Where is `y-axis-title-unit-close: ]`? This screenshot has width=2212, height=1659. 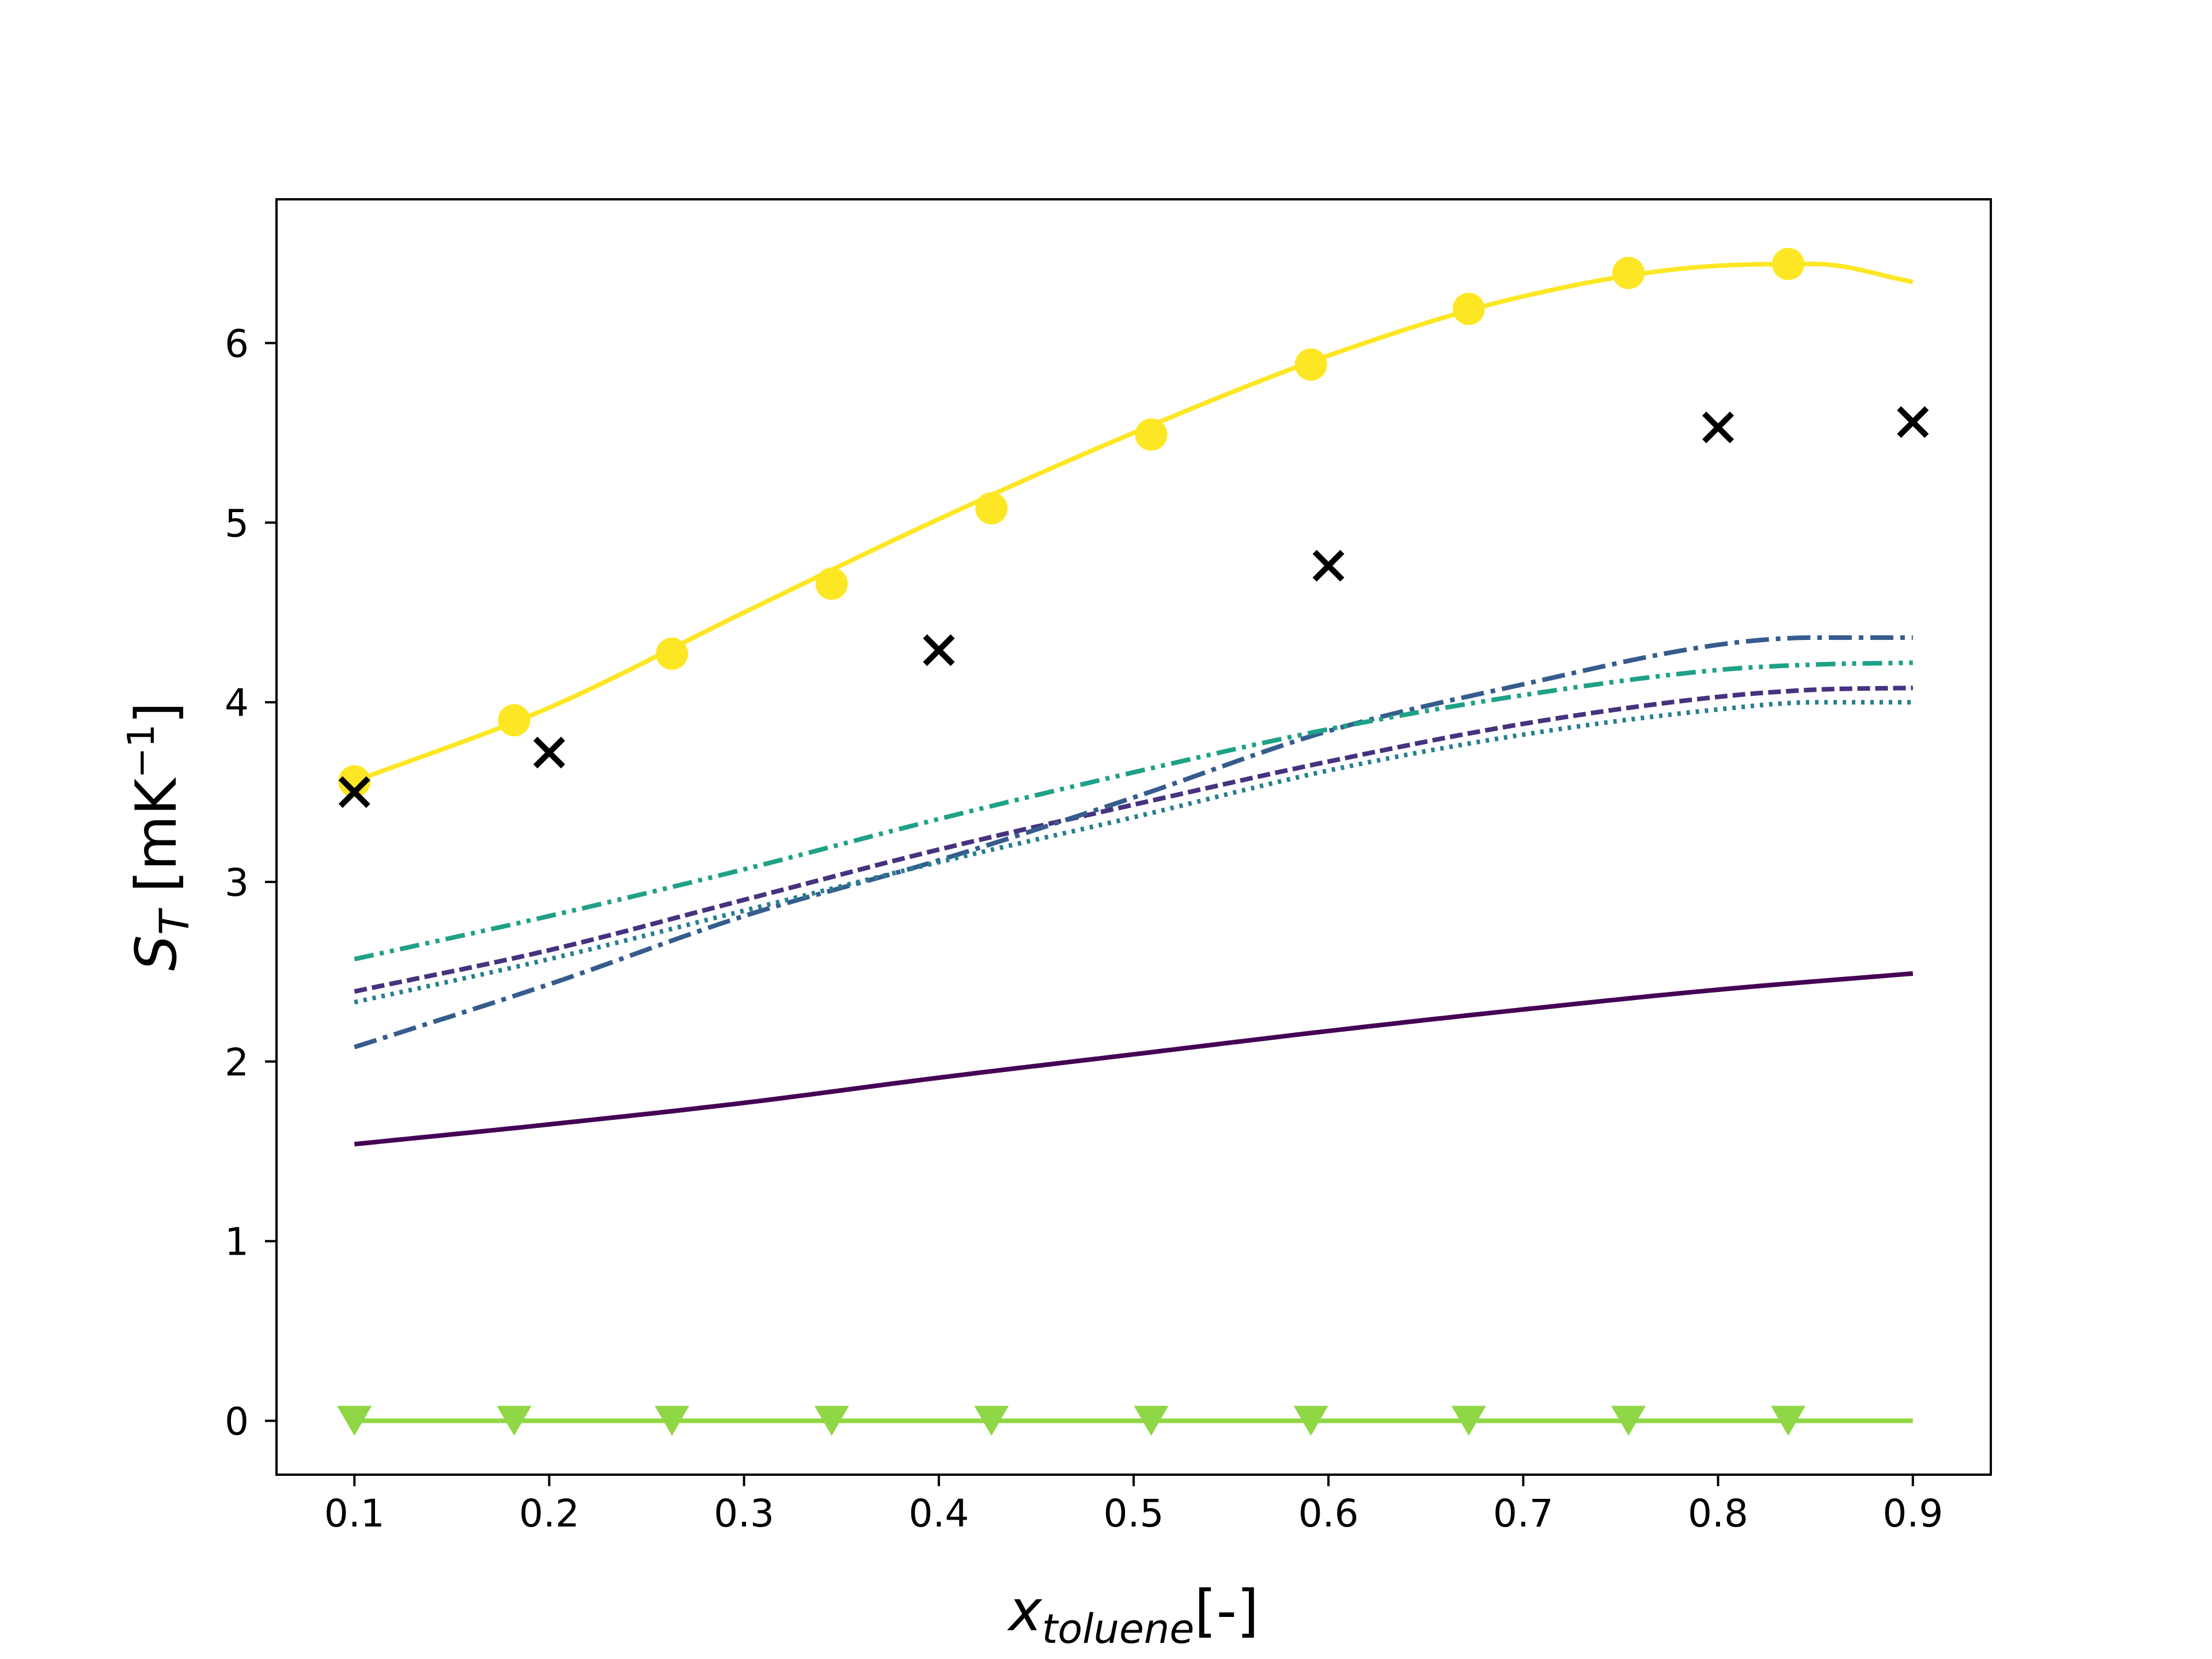
y-axis-title-unit-close: ] is located at coordinates (157, 713).